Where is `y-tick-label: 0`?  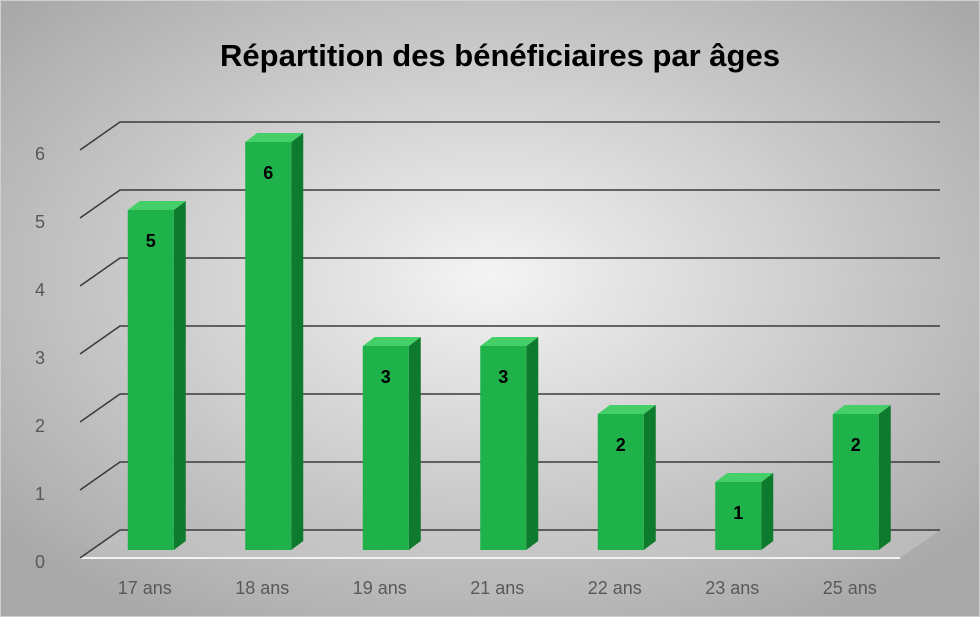
y-tick-label: 0 is located at coordinates (40, 562).